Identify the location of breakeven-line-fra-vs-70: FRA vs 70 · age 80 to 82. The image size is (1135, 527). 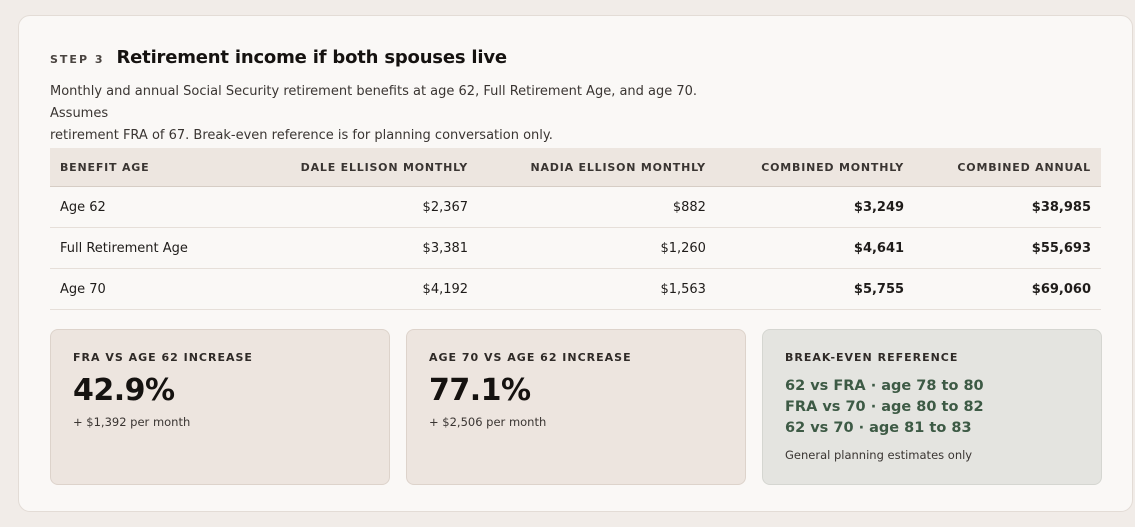
(884, 407).